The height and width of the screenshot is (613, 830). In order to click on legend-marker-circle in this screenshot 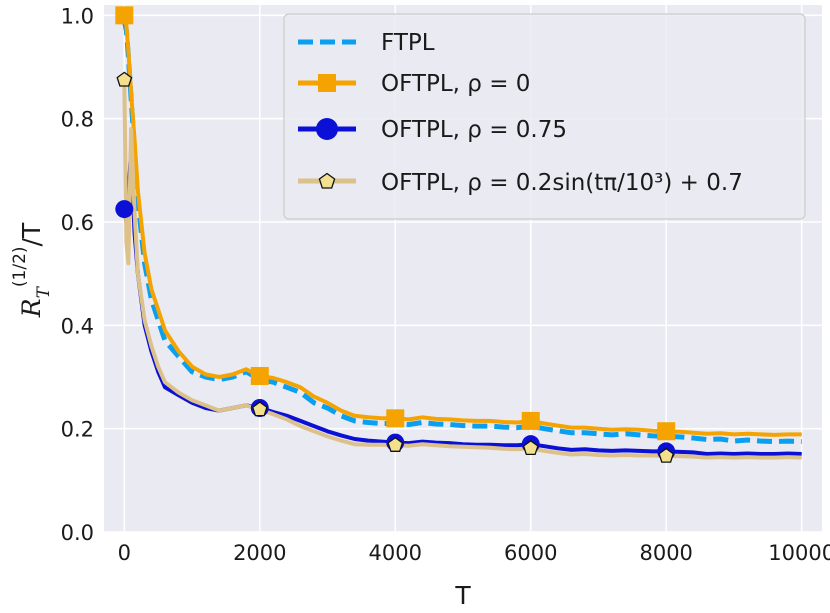, I will do `click(327, 129)`.